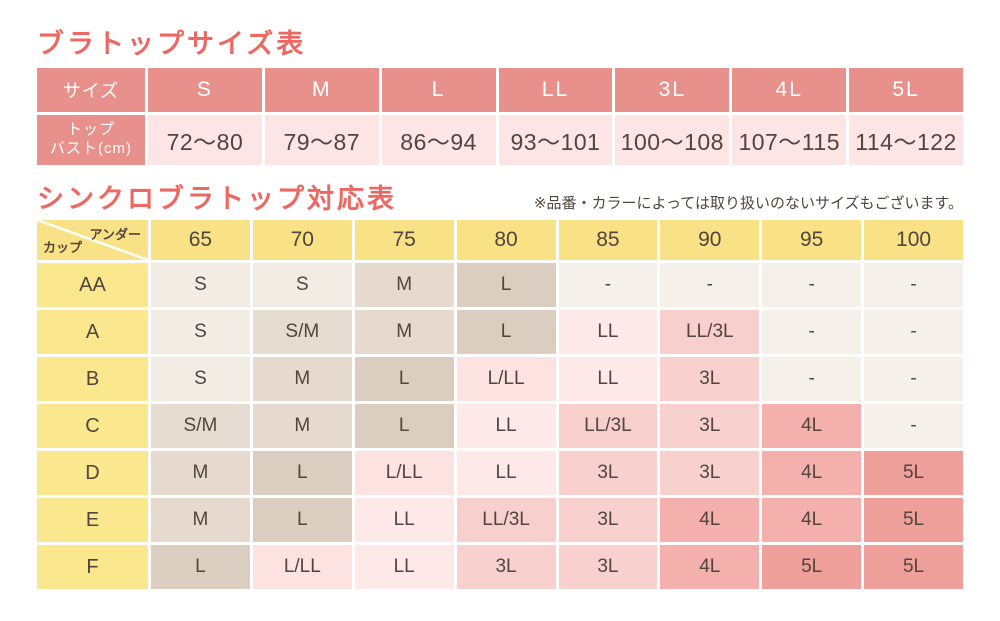 The width and height of the screenshot is (1000, 621). Describe the element at coordinates (913, 332) in the screenshot. I see `t2-cell-a-100: -` at that location.